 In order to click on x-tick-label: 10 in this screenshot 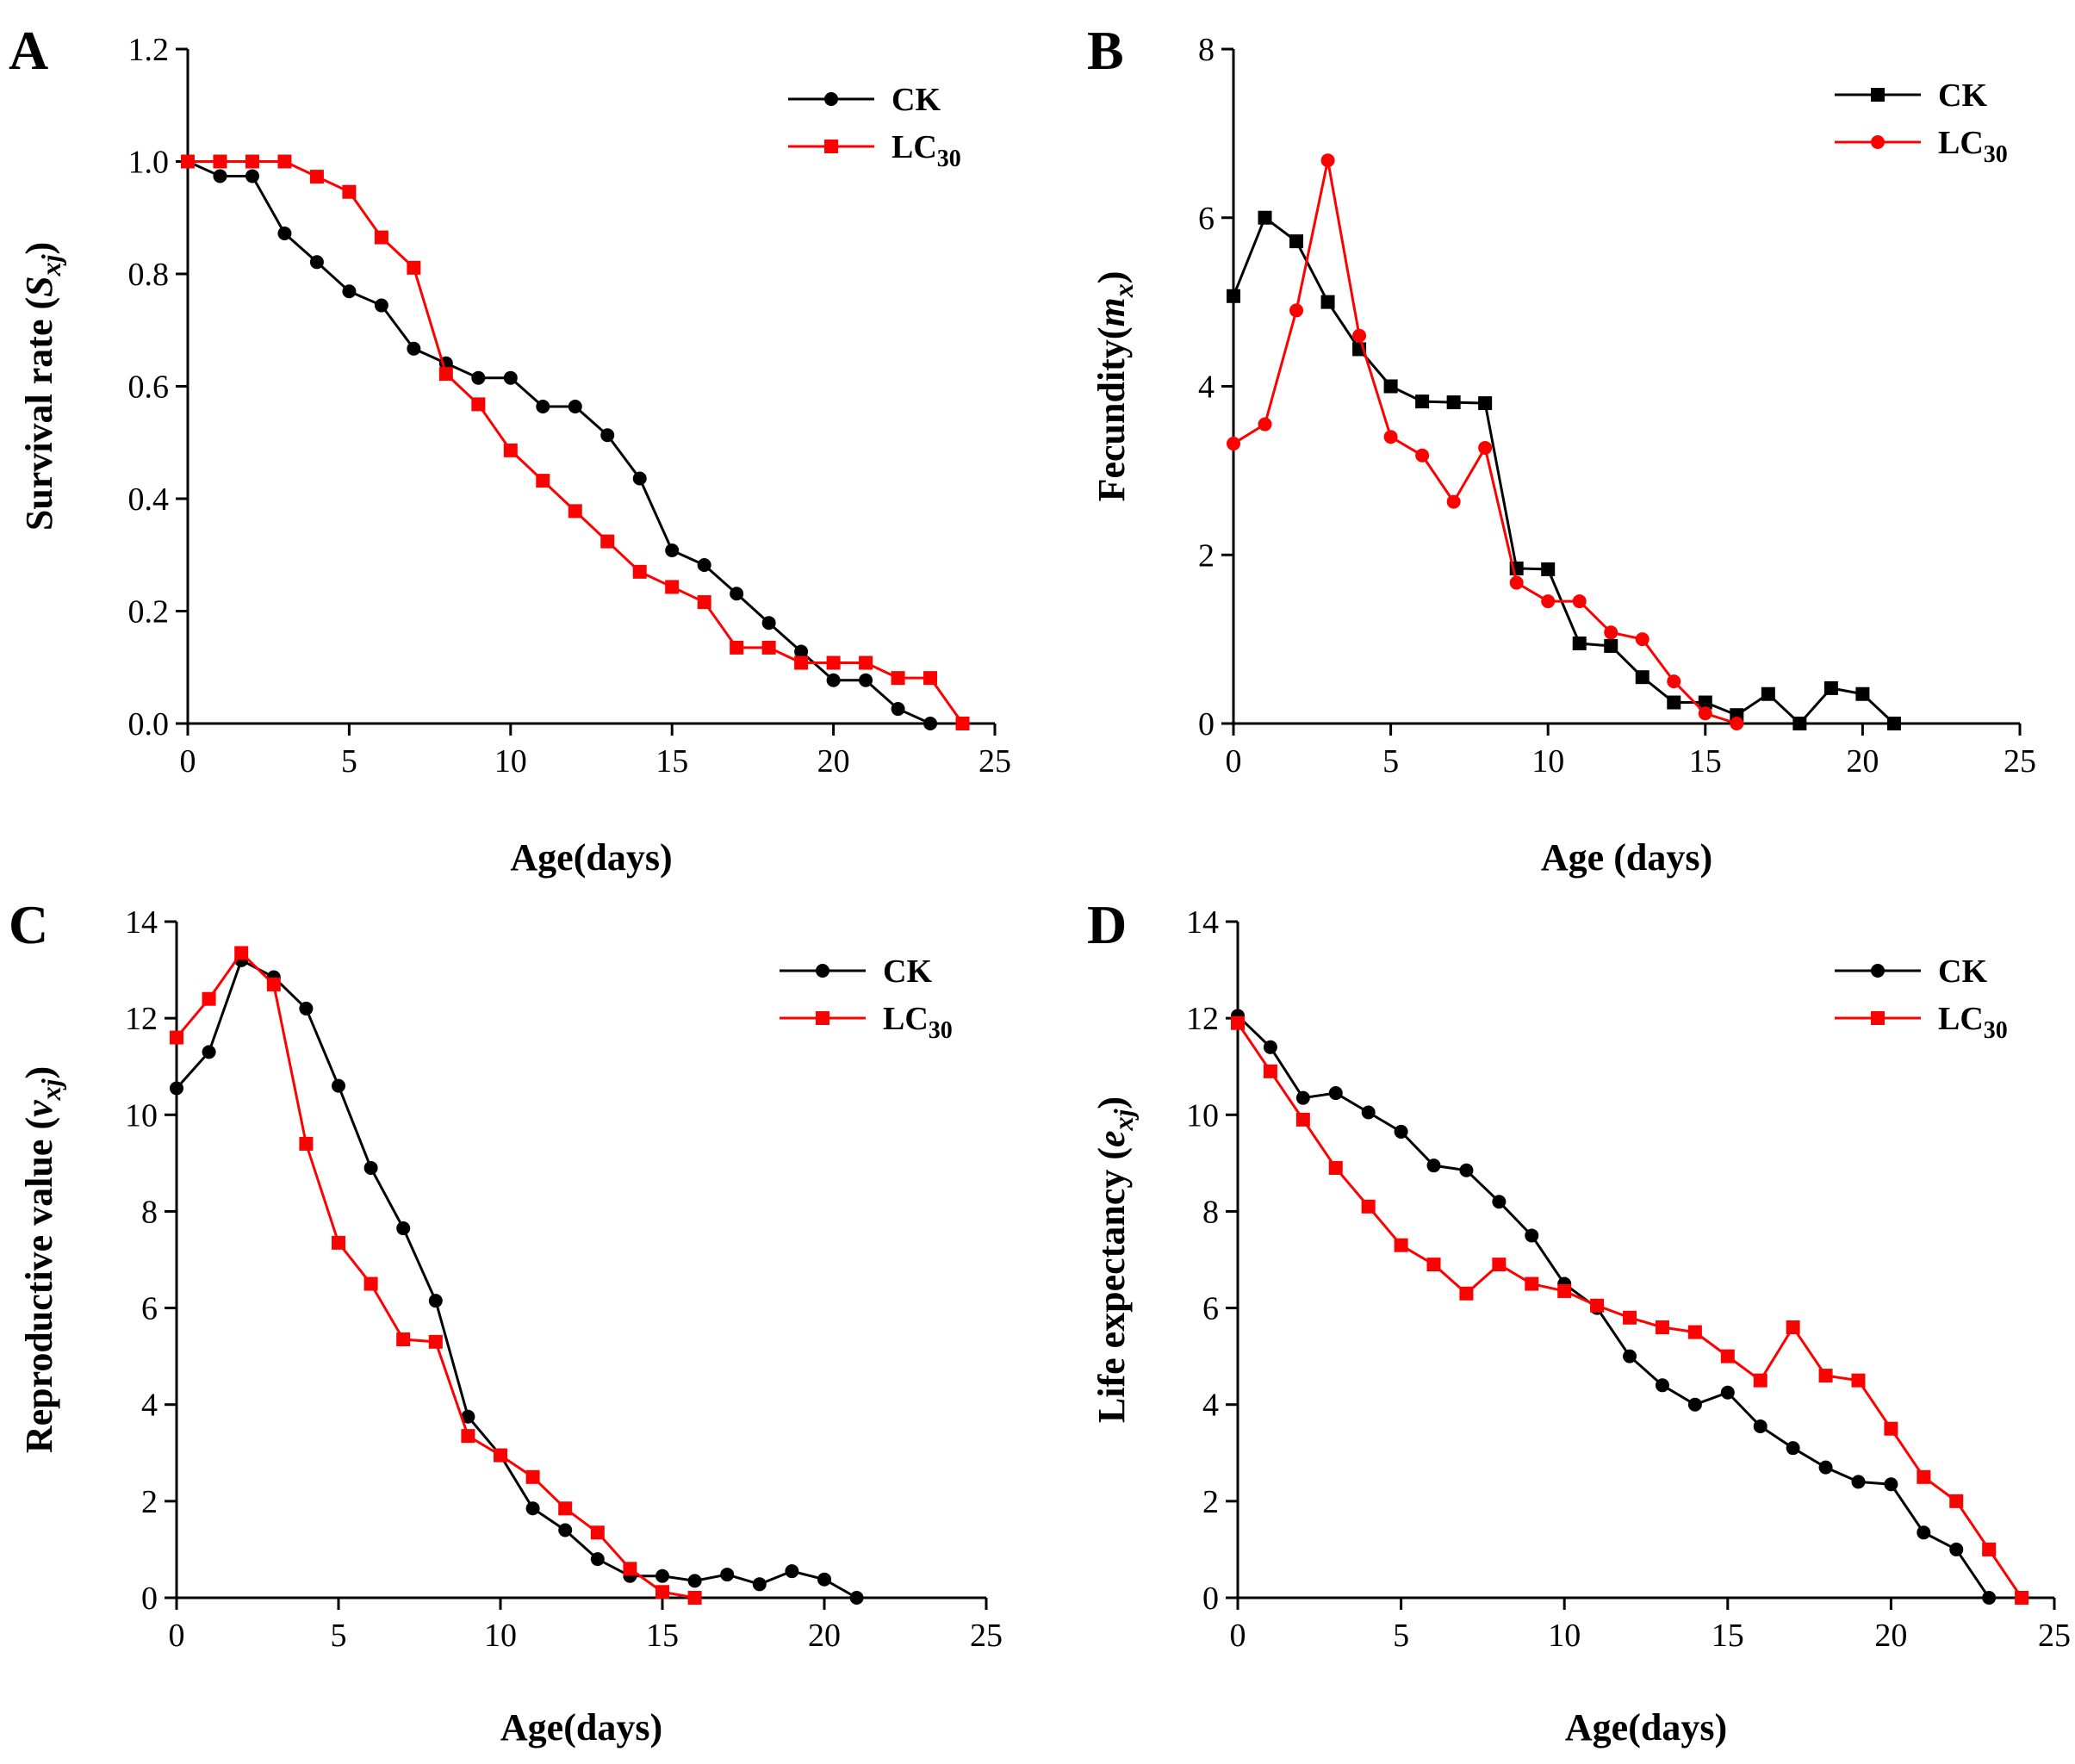, I will do `click(1547, 761)`.